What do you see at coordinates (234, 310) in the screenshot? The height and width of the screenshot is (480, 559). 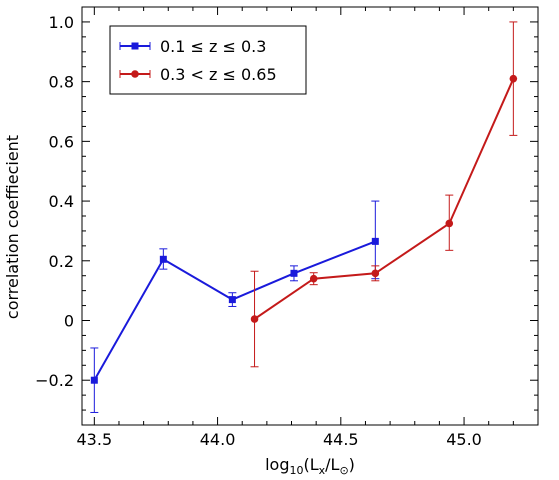 I see `series-line` at bounding box center [234, 310].